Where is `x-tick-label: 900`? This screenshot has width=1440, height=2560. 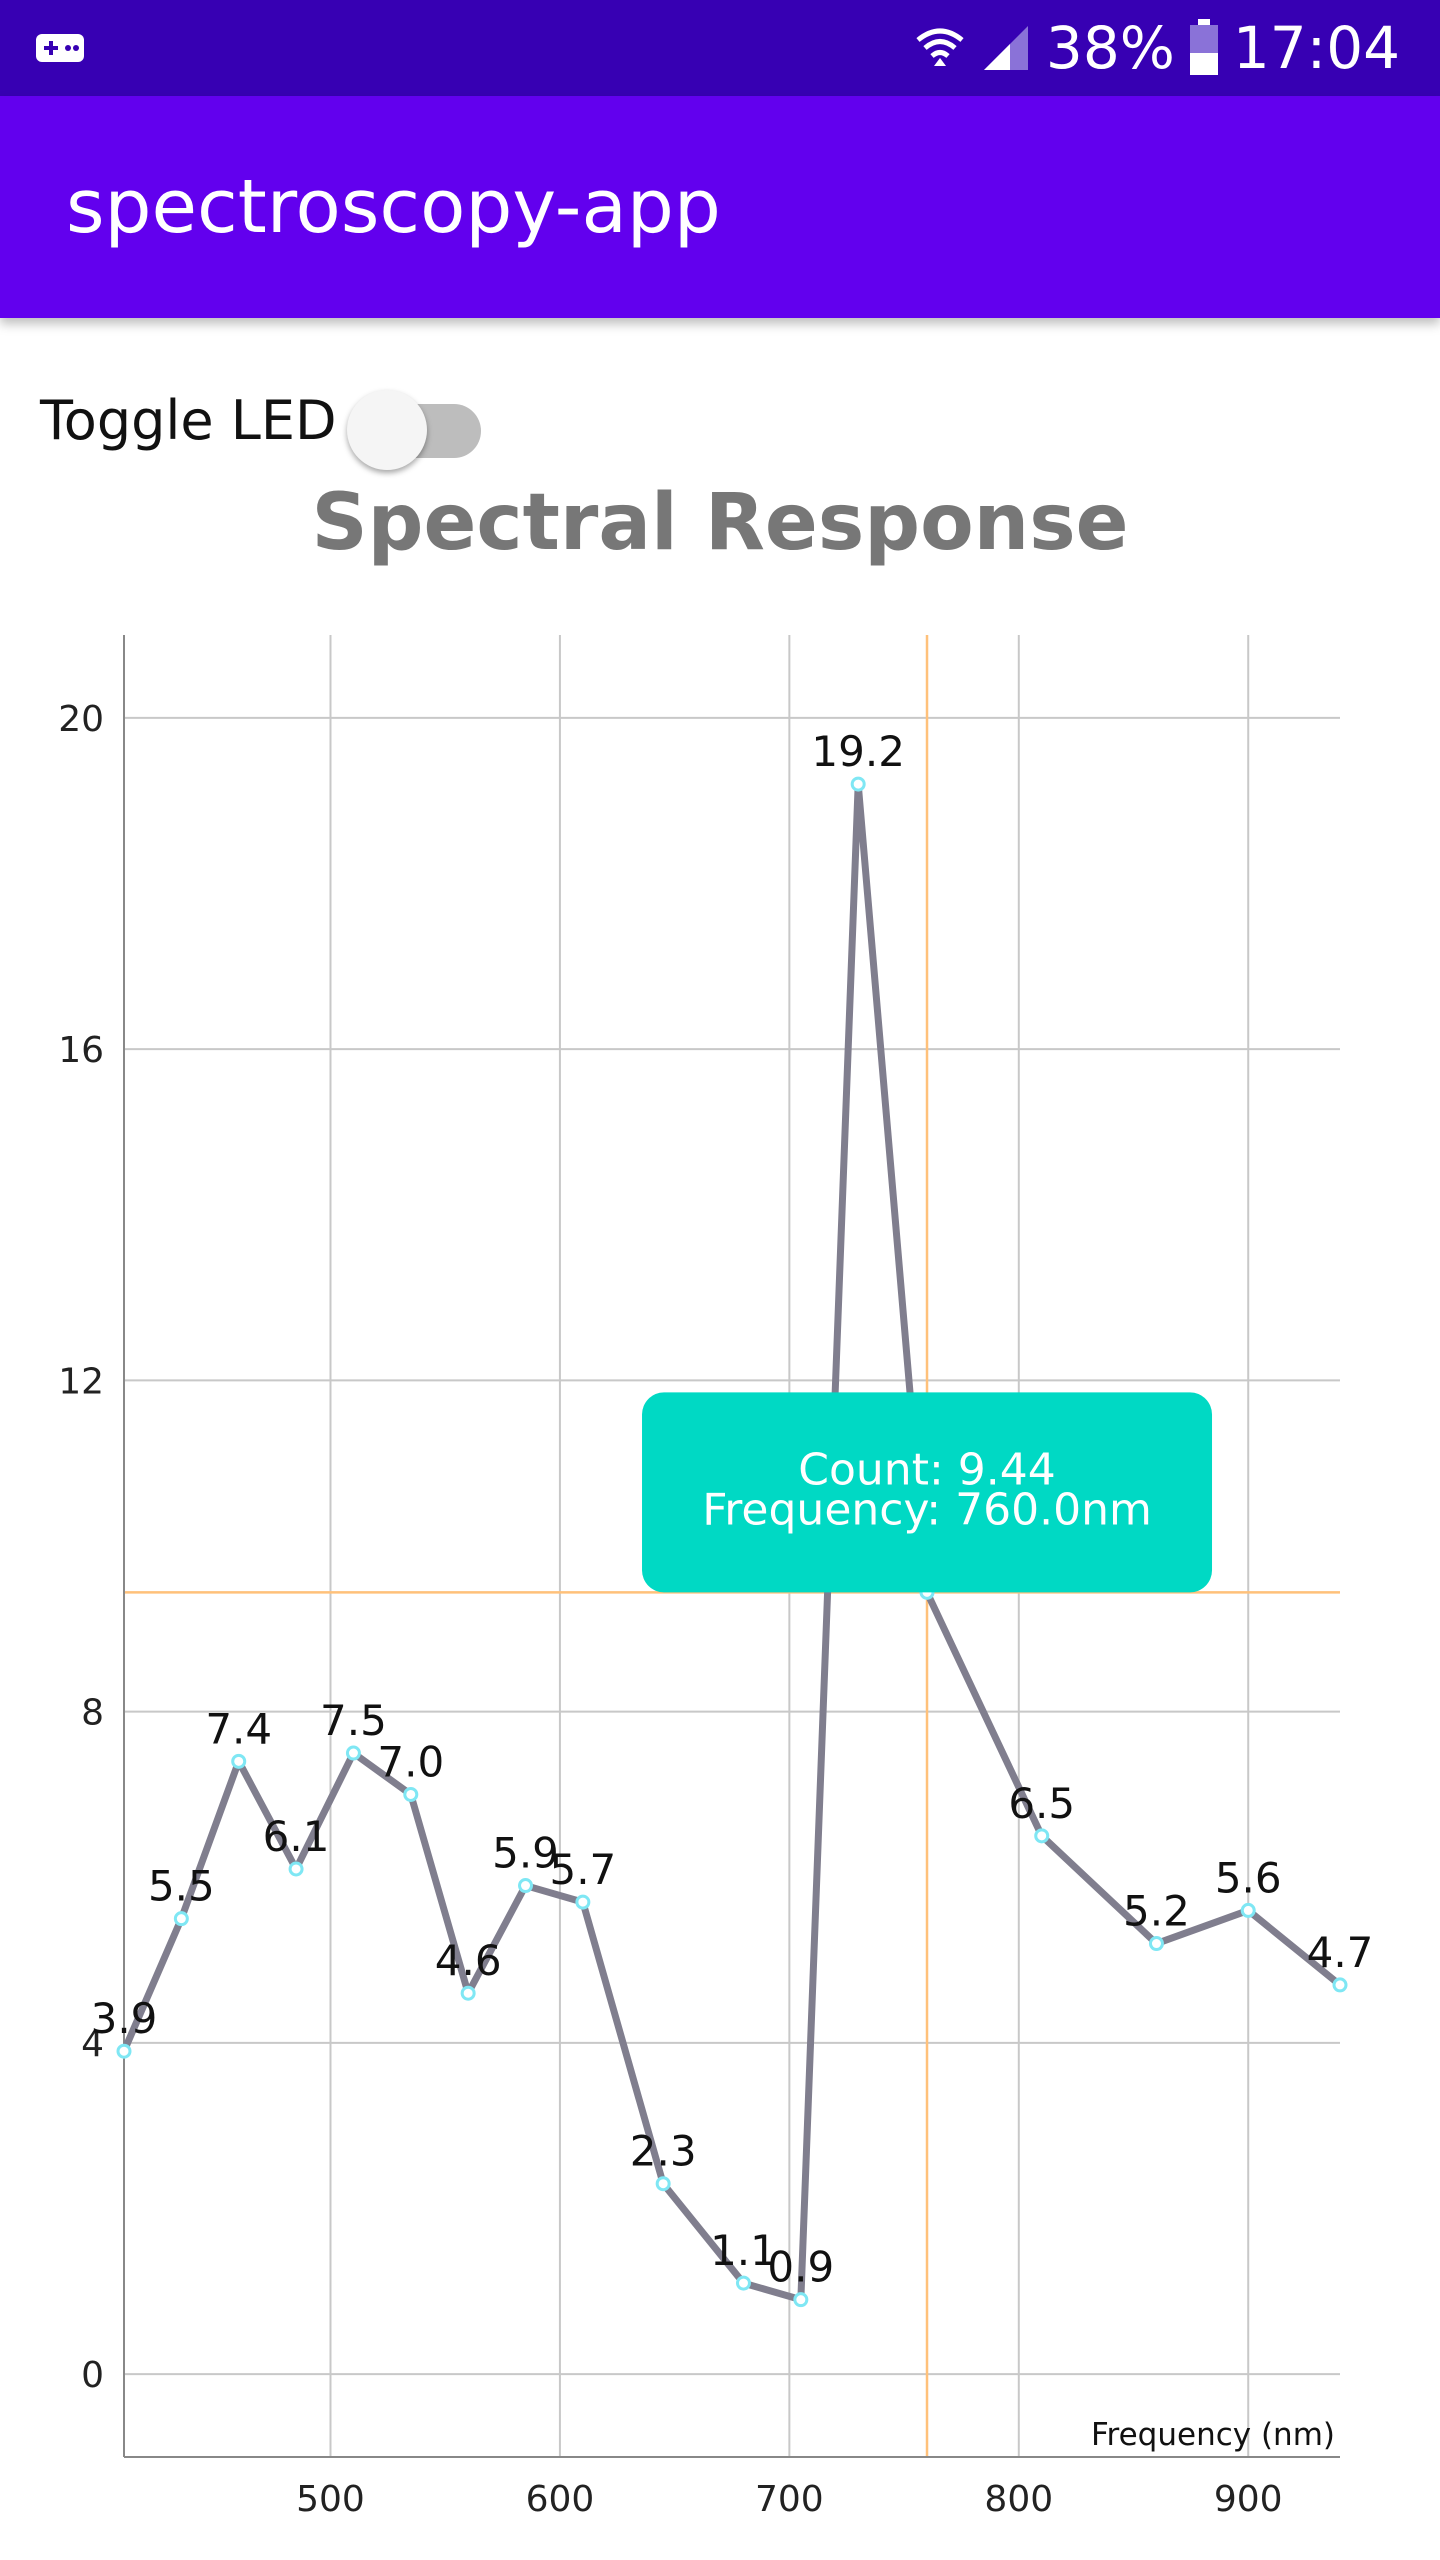 x-tick-label: 900 is located at coordinates (1248, 2499).